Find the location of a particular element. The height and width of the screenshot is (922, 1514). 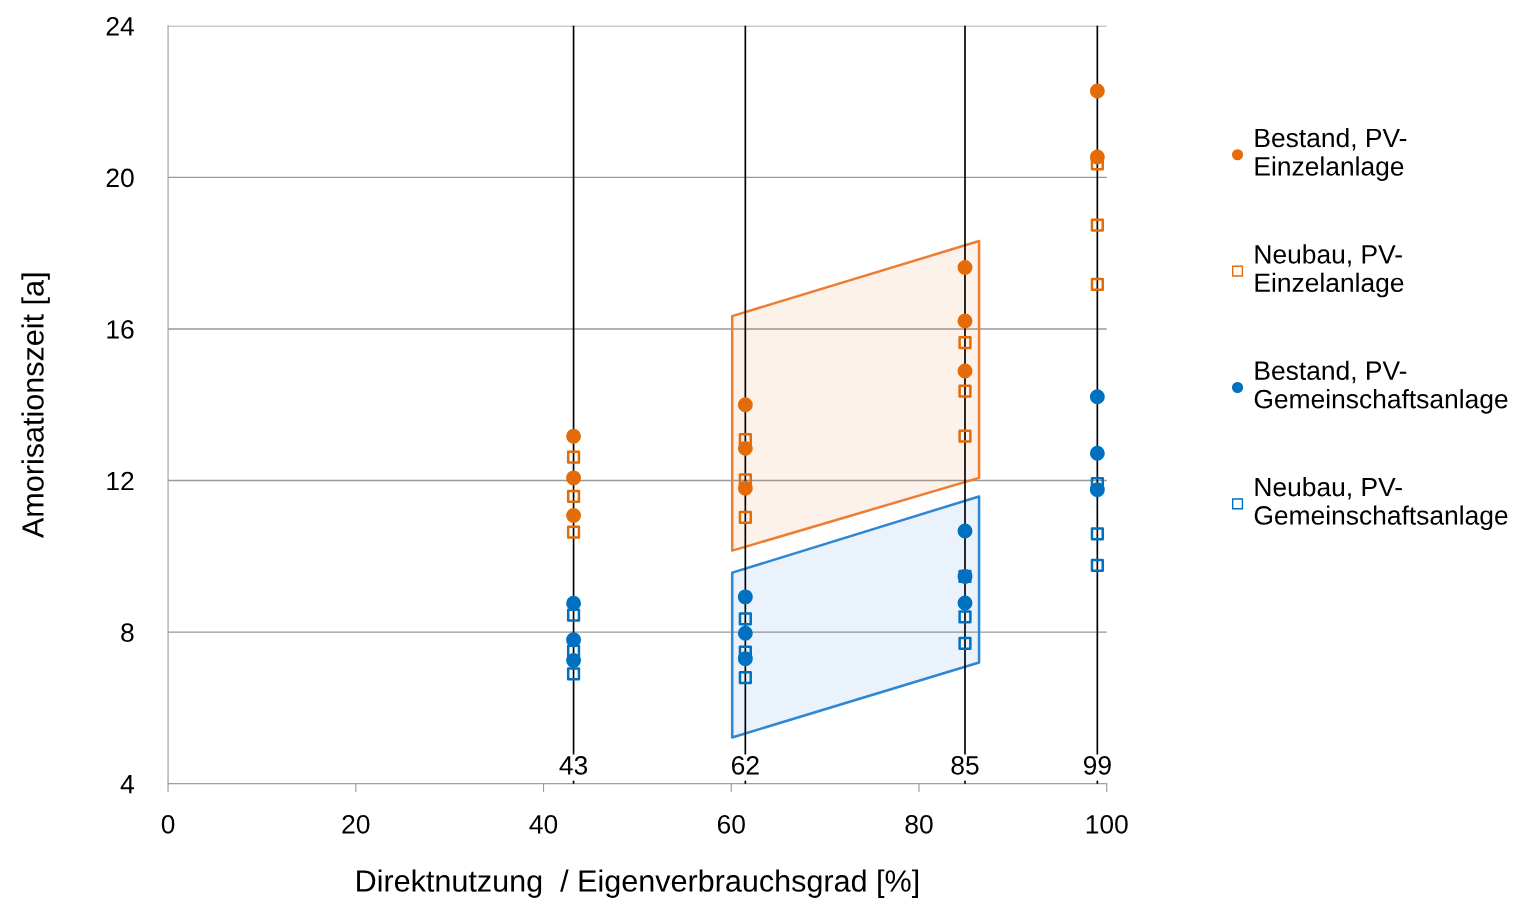

x-tick-label: 80 is located at coordinates (919, 824).